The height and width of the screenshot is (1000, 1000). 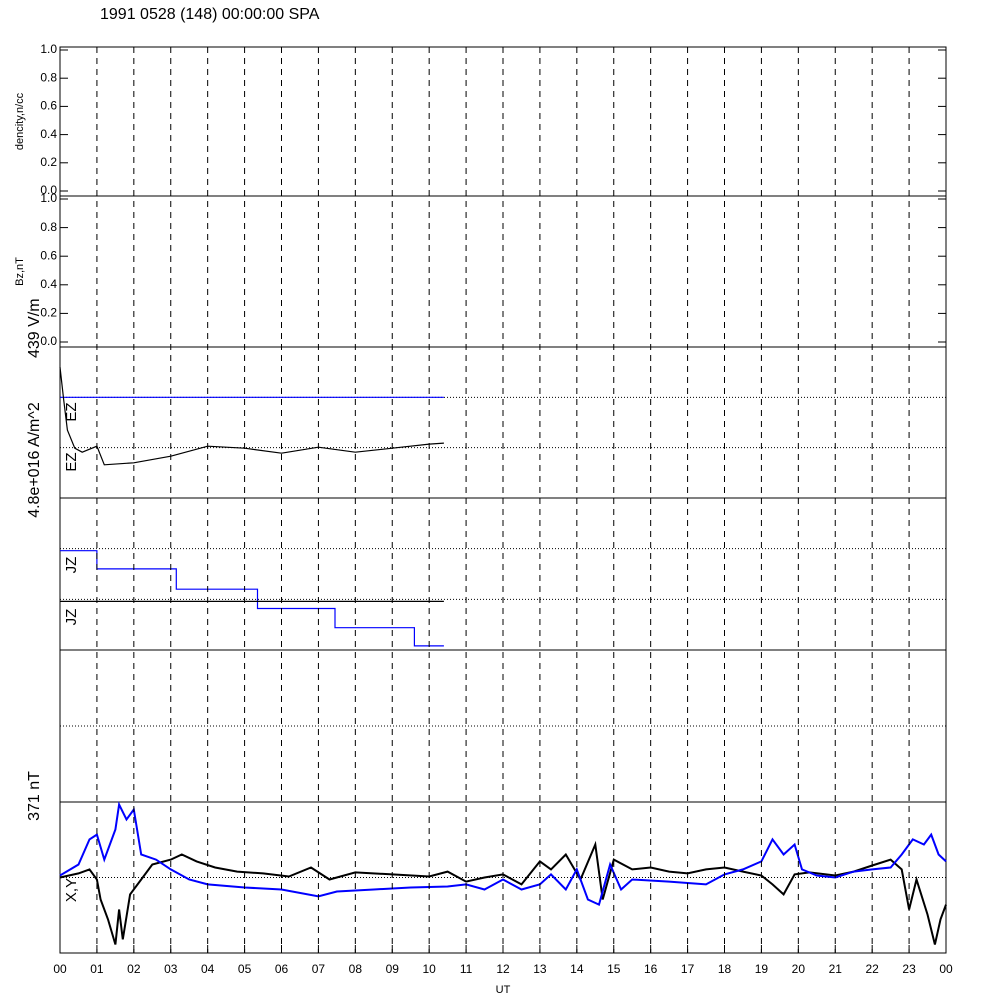 I want to click on x-tick-label: 07, so click(x=319, y=969).